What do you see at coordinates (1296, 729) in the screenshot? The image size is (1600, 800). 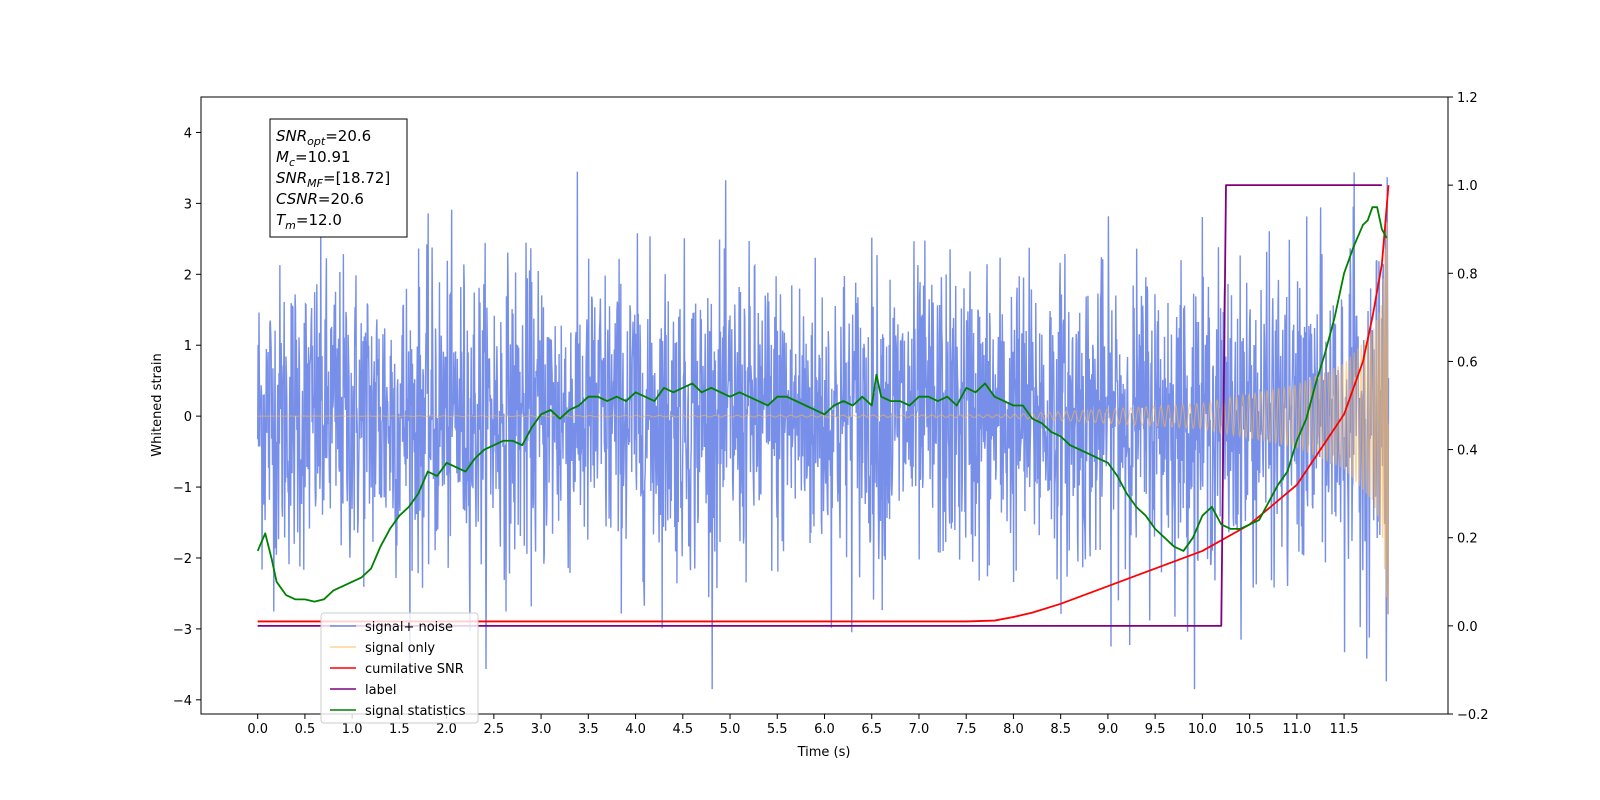 I see `x-tick-label: 11.0` at bounding box center [1296, 729].